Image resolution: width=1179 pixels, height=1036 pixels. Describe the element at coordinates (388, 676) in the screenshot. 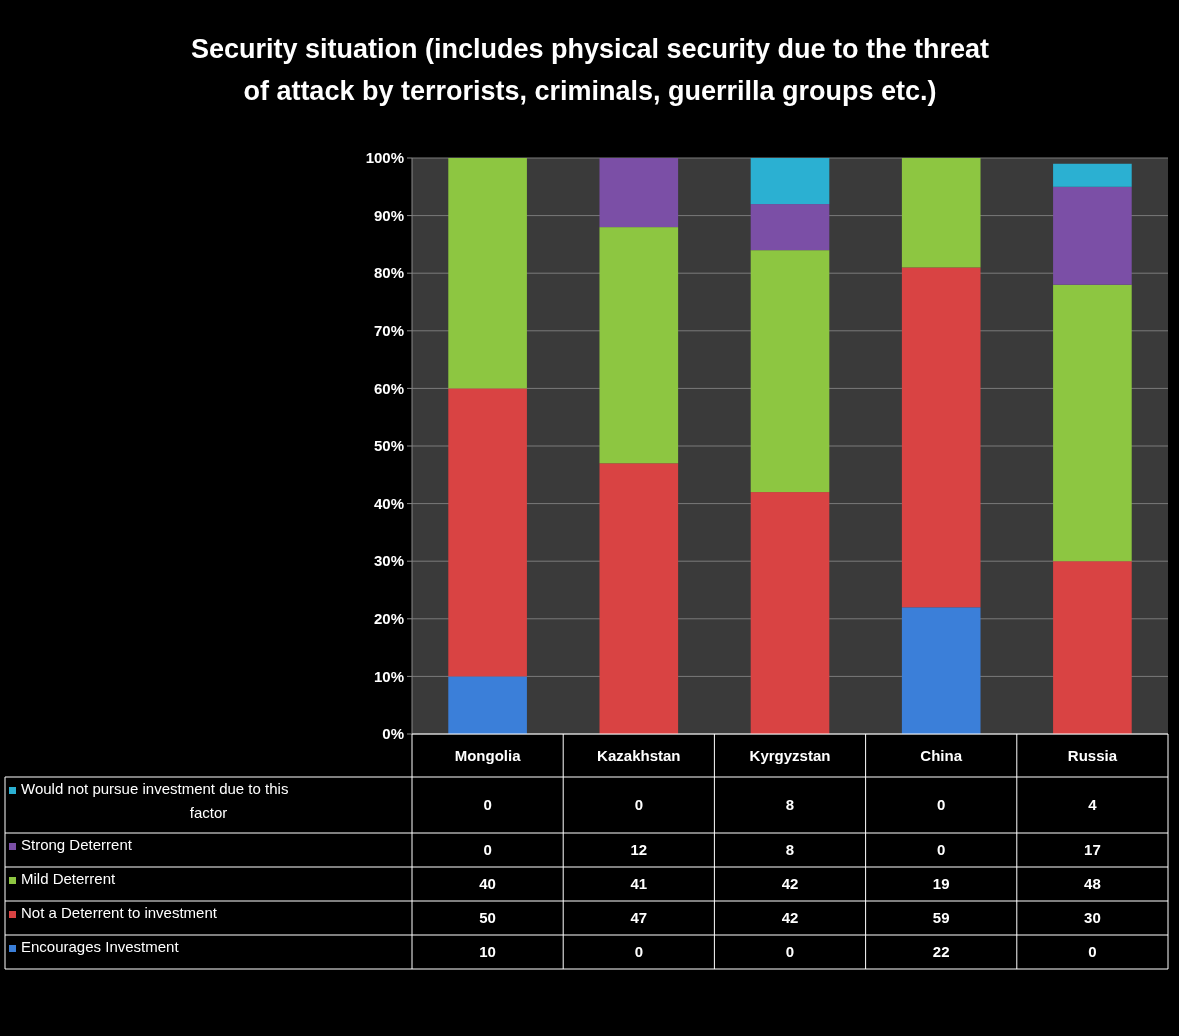

I see `y-tick-label: 10%` at that location.